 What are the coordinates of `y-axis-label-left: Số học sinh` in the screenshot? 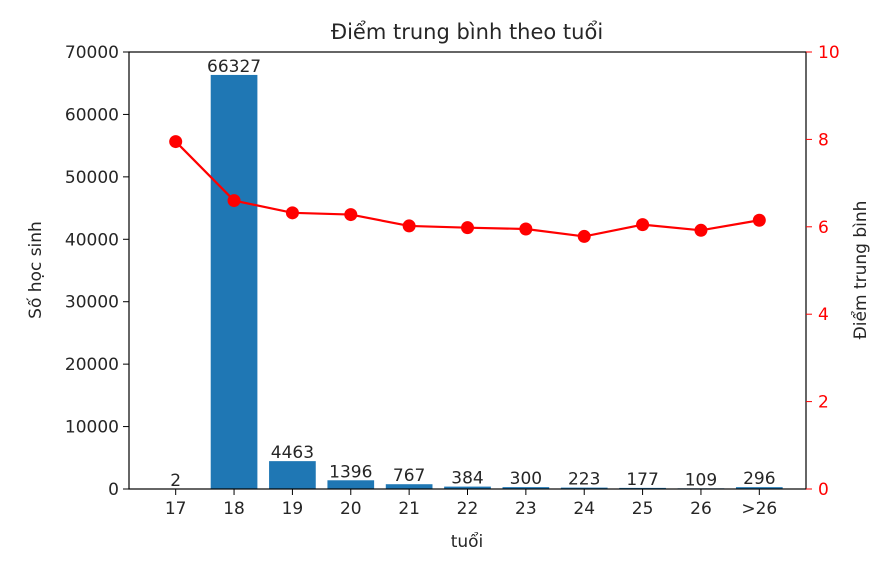 It's located at (35, 270).